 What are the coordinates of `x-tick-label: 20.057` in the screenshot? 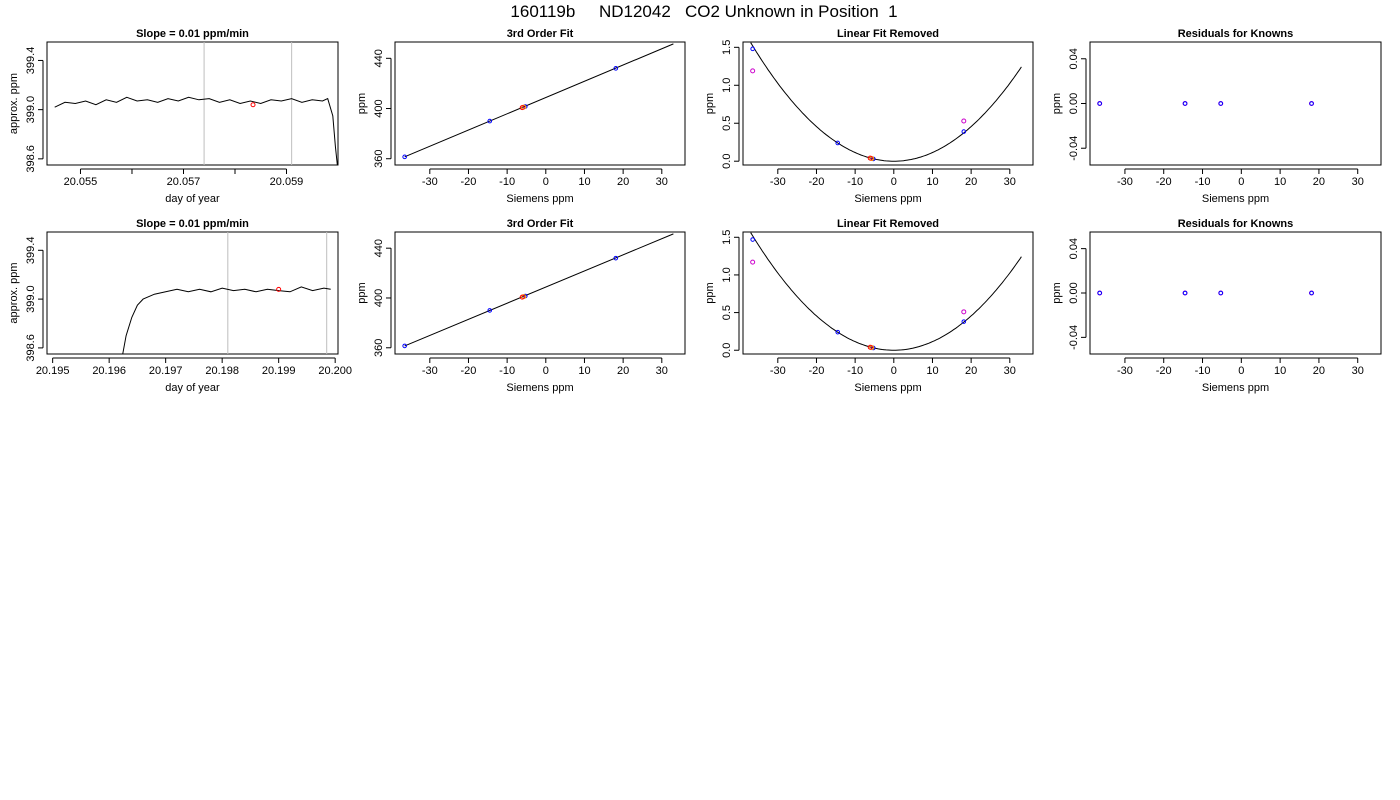 It's located at (184, 182).